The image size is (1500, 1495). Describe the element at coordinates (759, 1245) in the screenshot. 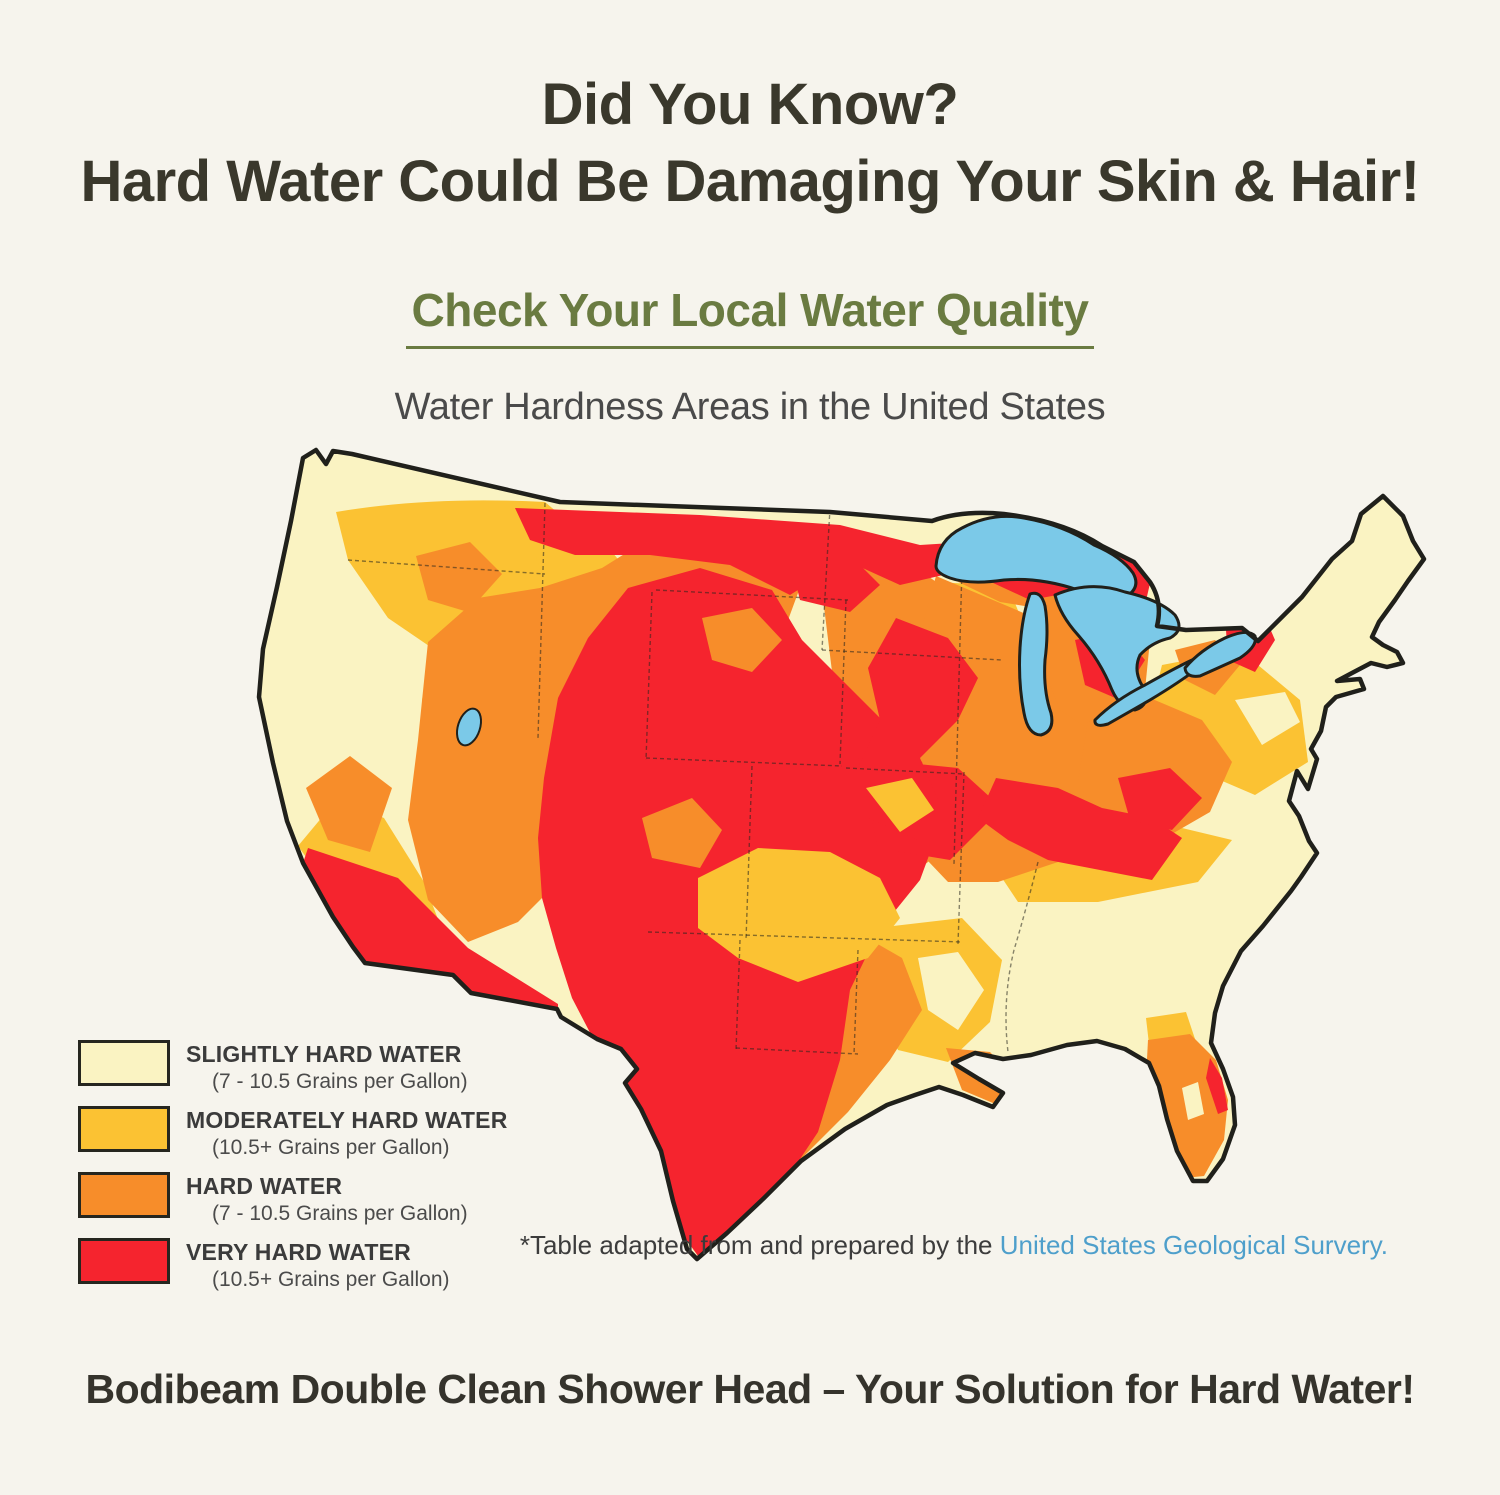

I see `footnote-text: *Table adapted from and prepared by the` at that location.